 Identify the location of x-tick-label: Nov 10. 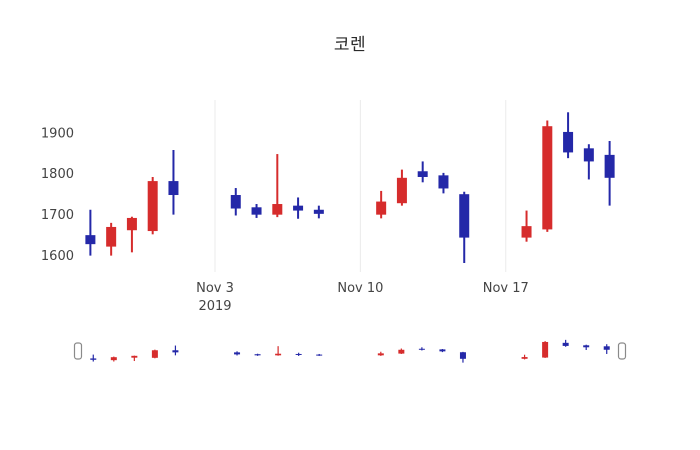
(360, 288).